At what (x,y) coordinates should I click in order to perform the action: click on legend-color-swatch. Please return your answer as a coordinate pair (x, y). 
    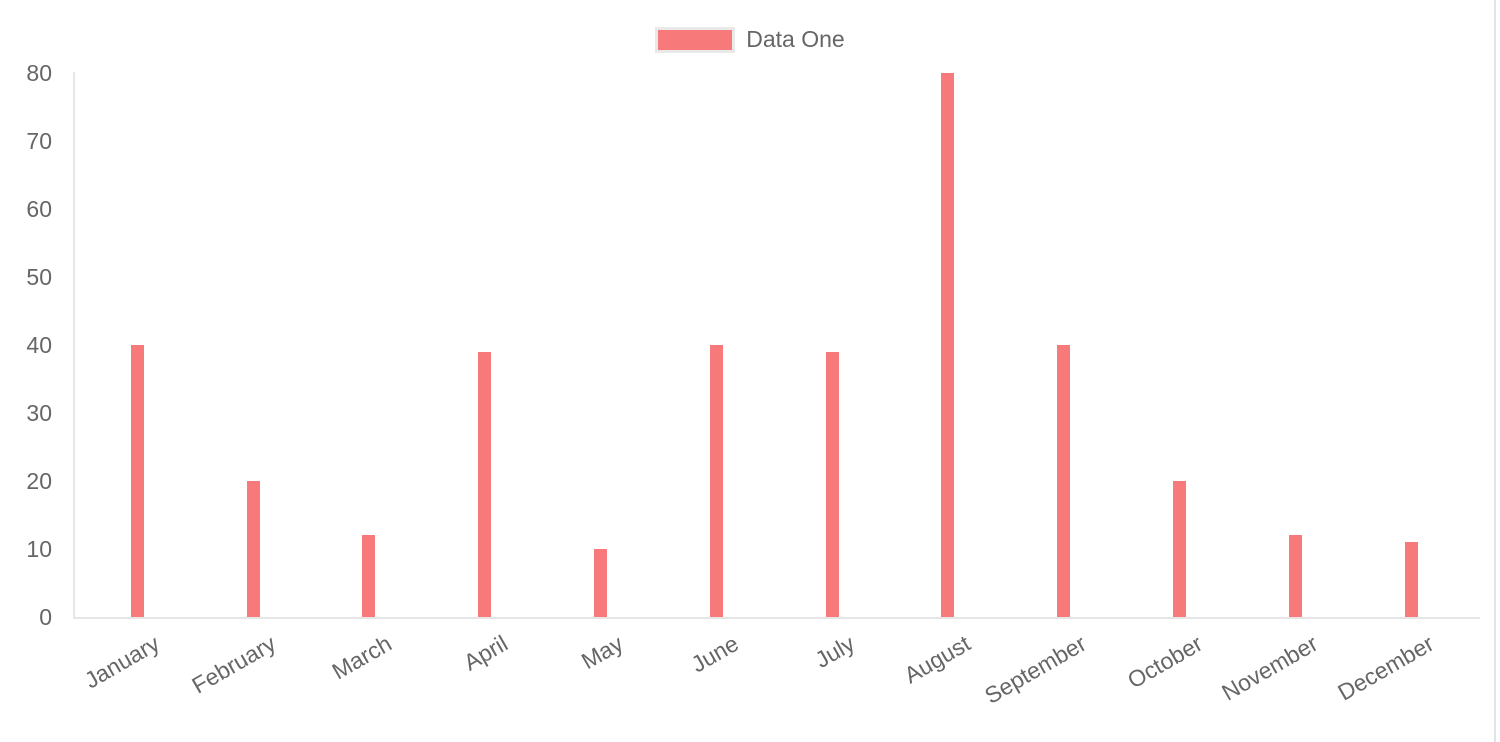
    Looking at the image, I should click on (695, 39).